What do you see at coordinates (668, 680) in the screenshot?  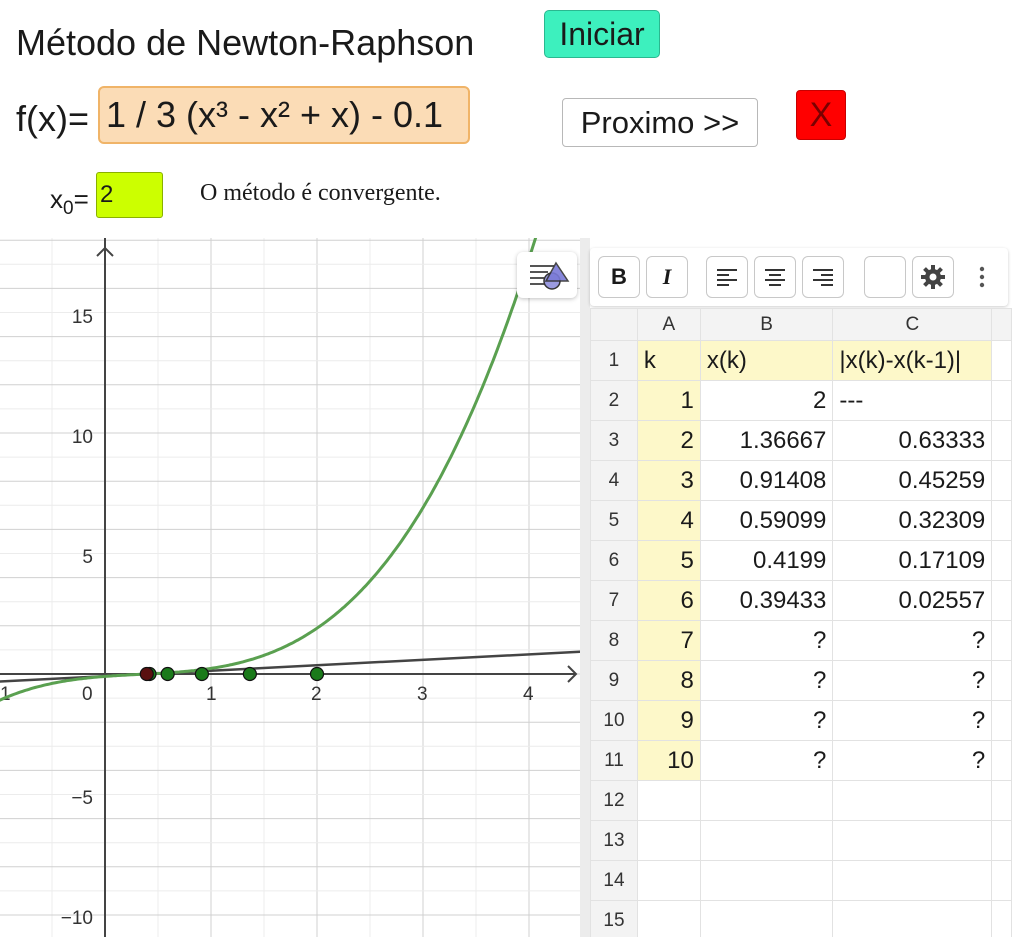 I see `cell-a: 8` at bounding box center [668, 680].